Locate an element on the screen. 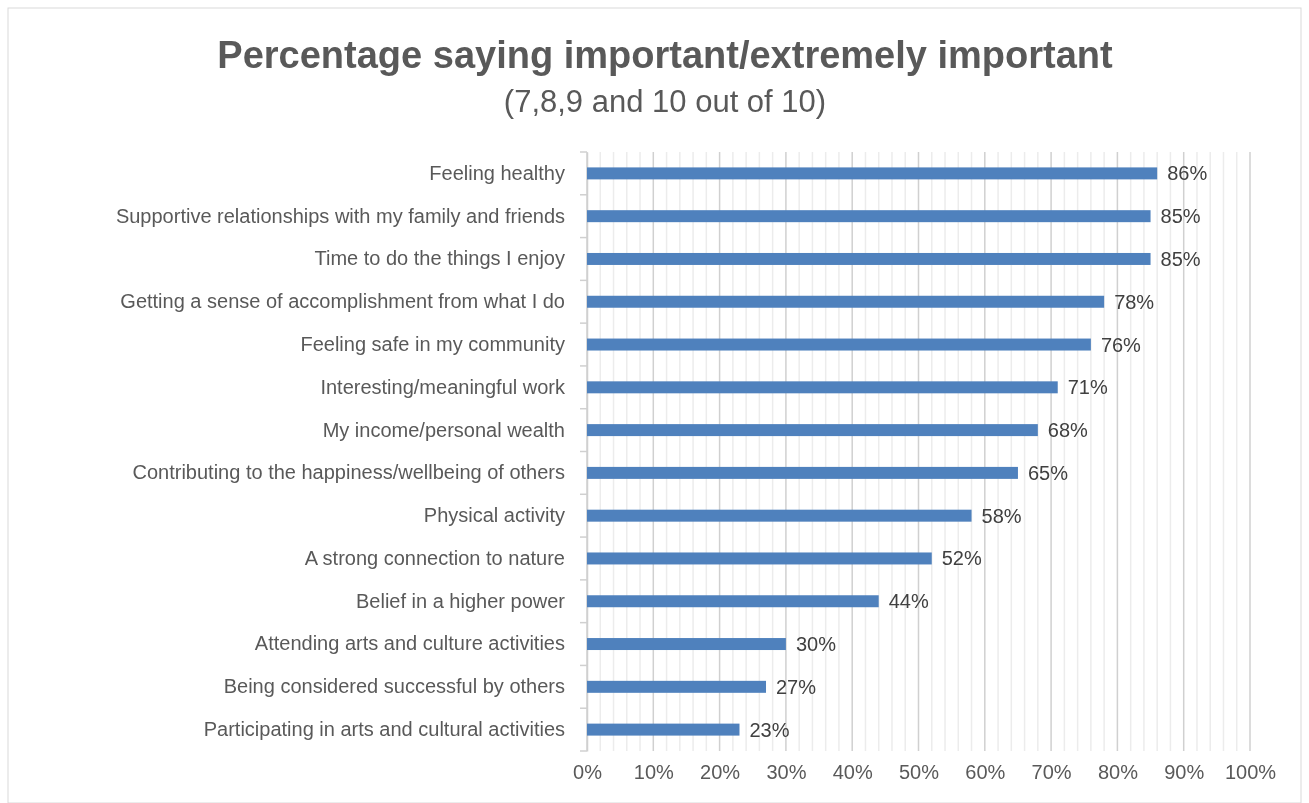  x-tick-label: 10% is located at coordinates (654, 772).